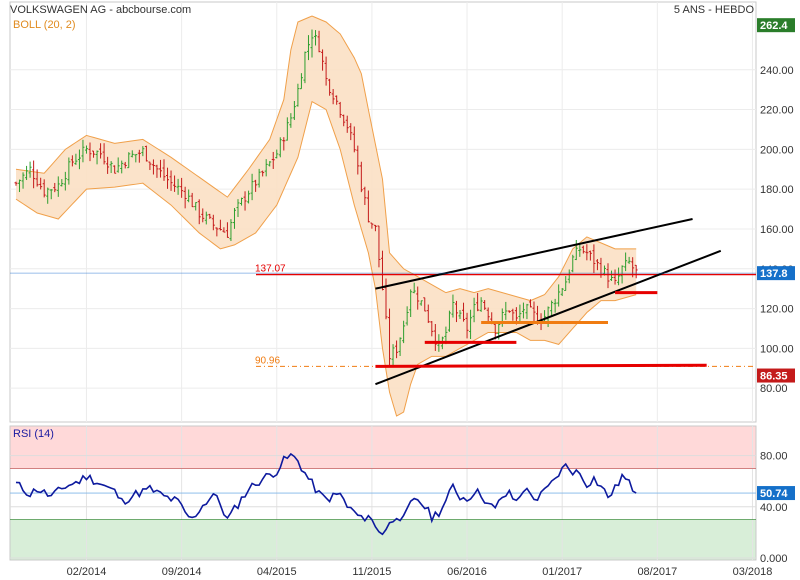  I want to click on level-label: 137.07, so click(270, 269).